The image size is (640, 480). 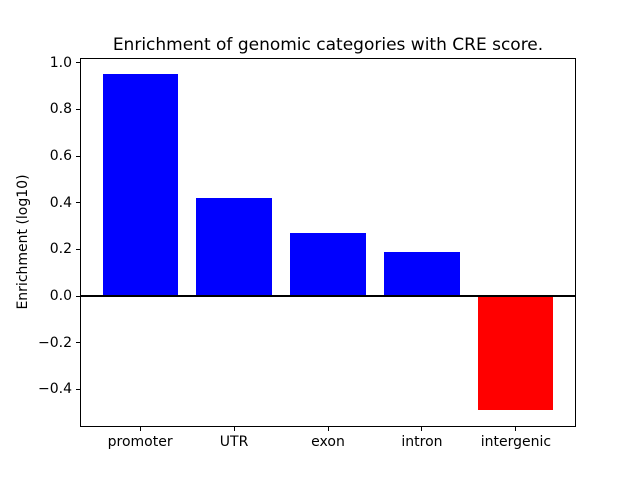 I want to click on y-tick-label: 0.8, so click(x=60, y=109).